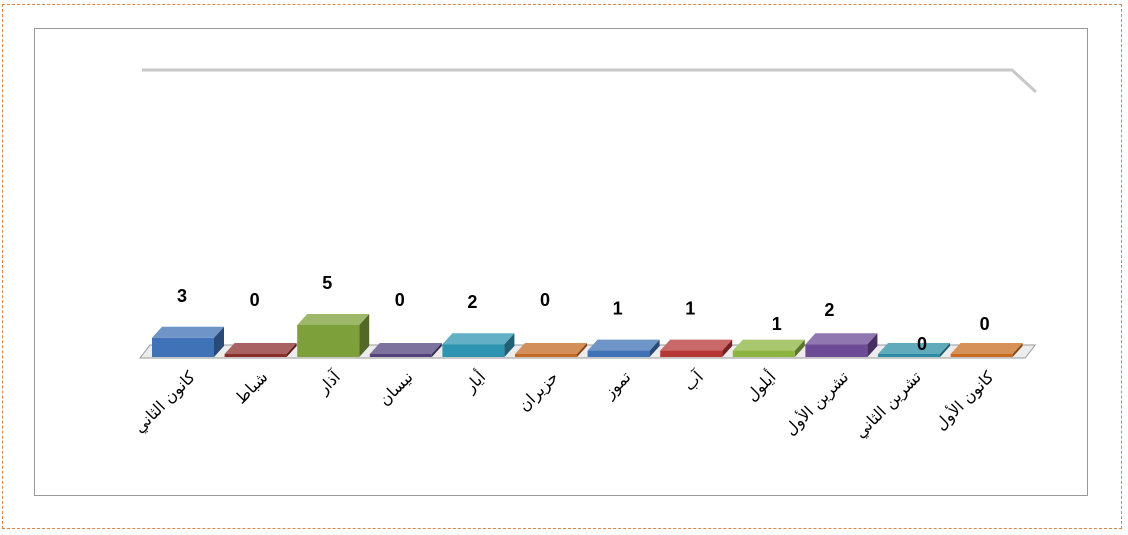 The image size is (1128, 535). I want to click on x-tick-label: آذار, so click(329, 382).